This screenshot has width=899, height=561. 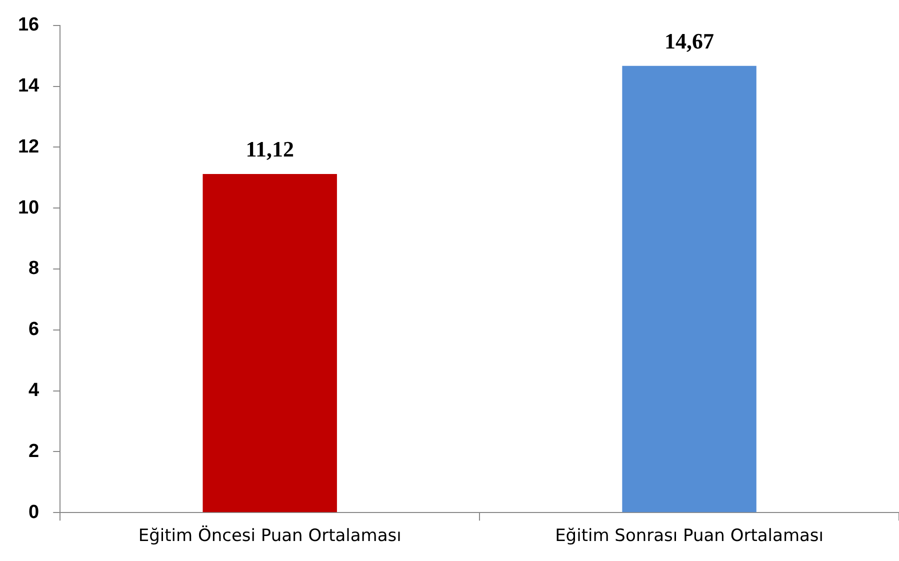 I want to click on y-tick-label: 6, so click(x=34, y=329).